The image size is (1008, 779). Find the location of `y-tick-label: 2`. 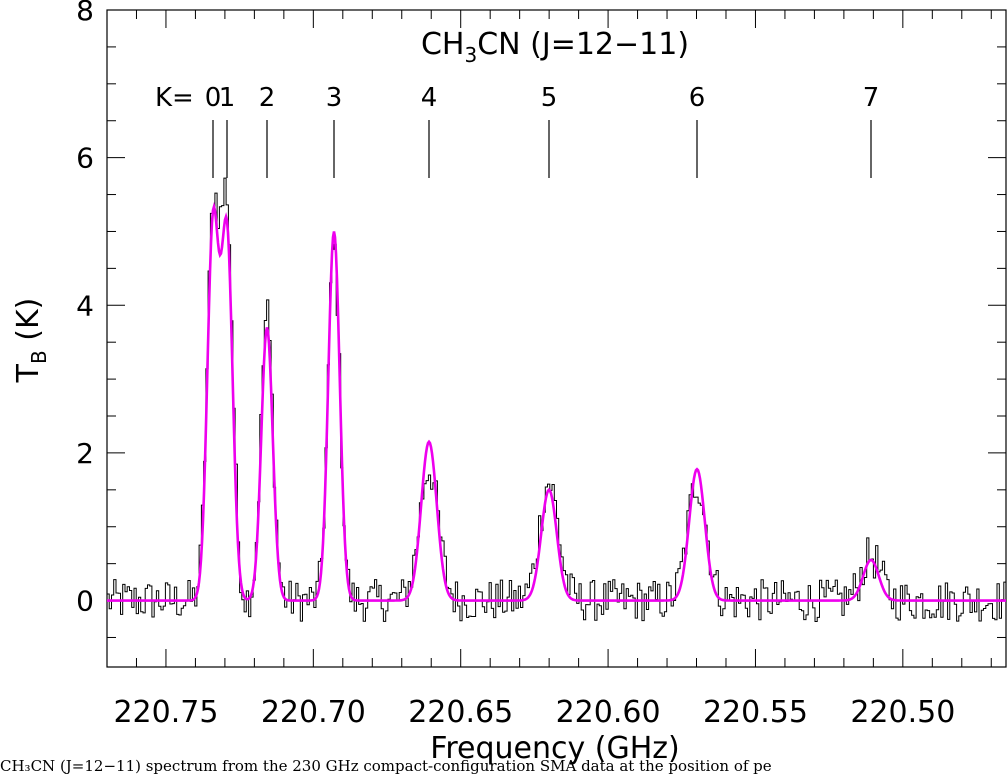

y-tick-label: 2 is located at coordinates (85, 453).